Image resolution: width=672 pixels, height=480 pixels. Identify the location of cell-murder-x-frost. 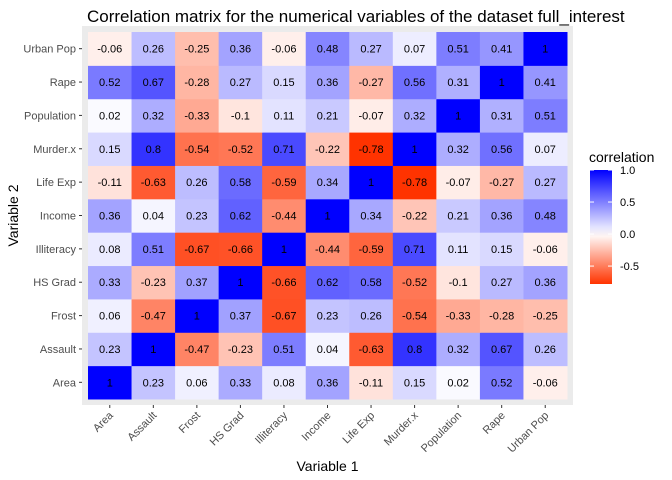
(414, 315).